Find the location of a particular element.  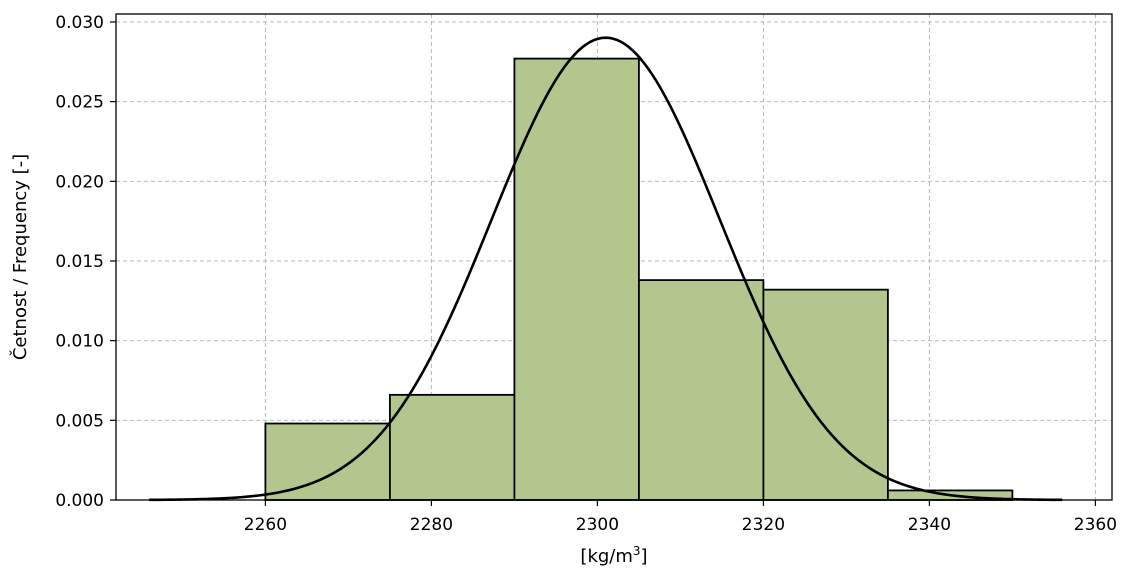

x-tick-label: 2320 is located at coordinates (763, 525).